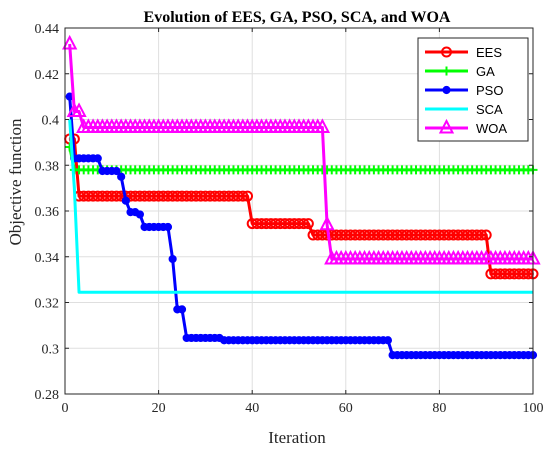 This screenshot has height=449, width=550. Describe the element at coordinates (297, 17) in the screenshot. I see `chart-title: Evolution of EES, GA, PSO, SCA, and WOA` at that location.